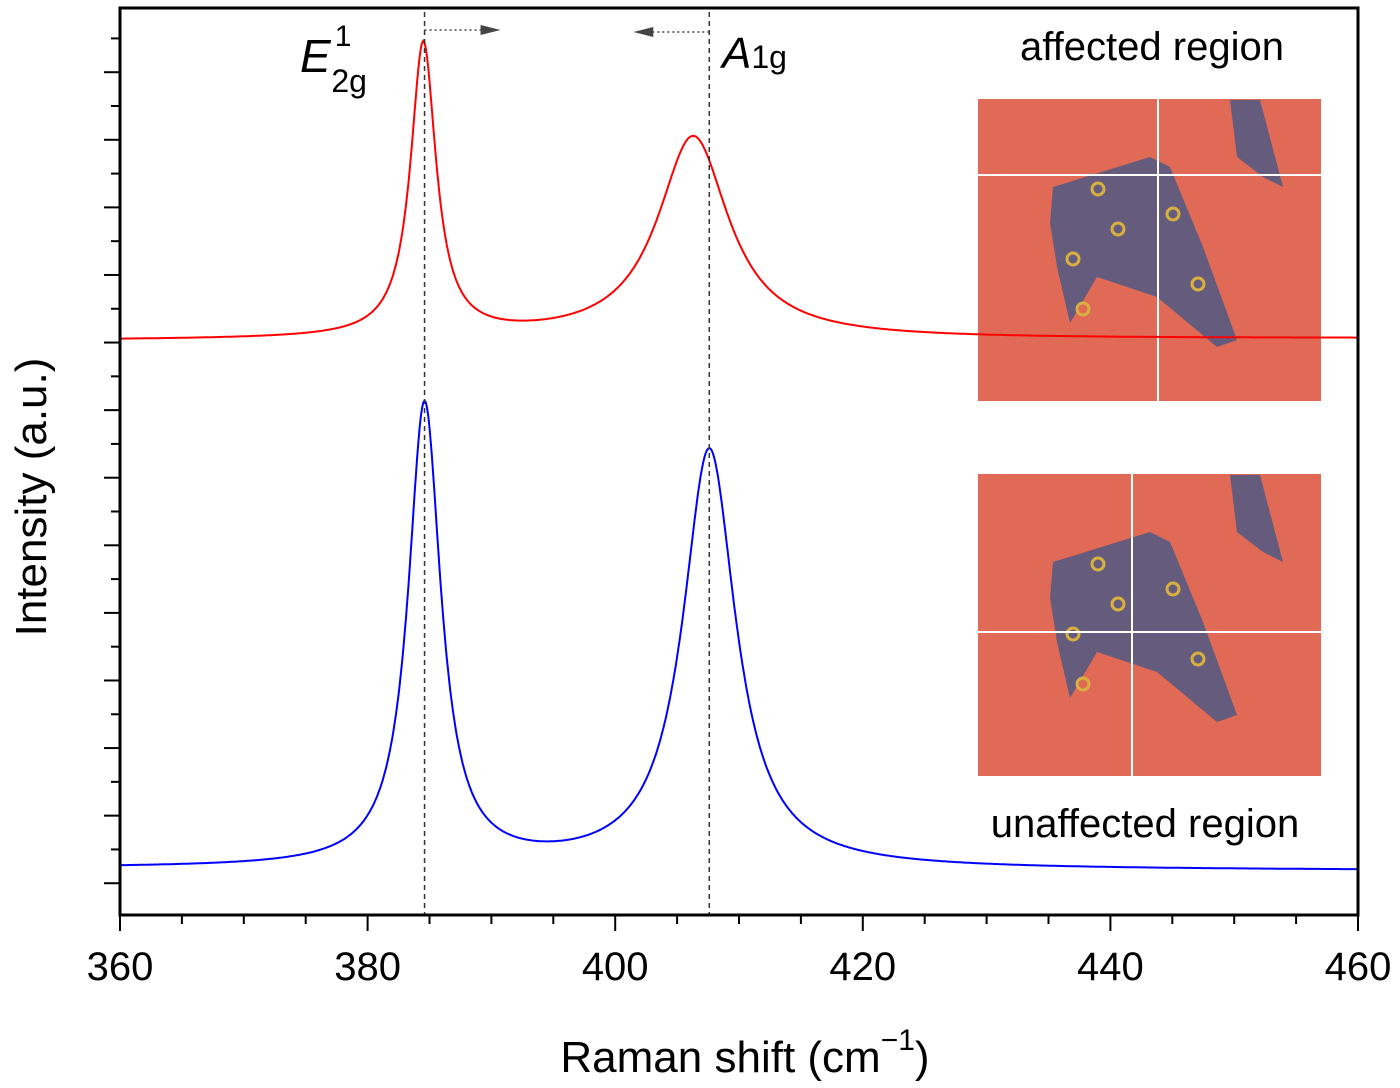  What do you see at coordinates (643, 32) in the screenshot?
I see `arrowhead-left-icon` at bounding box center [643, 32].